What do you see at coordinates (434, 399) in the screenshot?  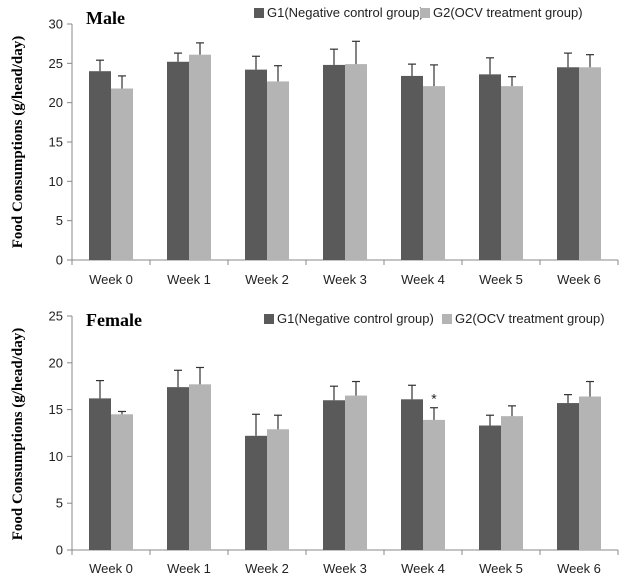 I see `significance-marker: *` at bounding box center [434, 399].